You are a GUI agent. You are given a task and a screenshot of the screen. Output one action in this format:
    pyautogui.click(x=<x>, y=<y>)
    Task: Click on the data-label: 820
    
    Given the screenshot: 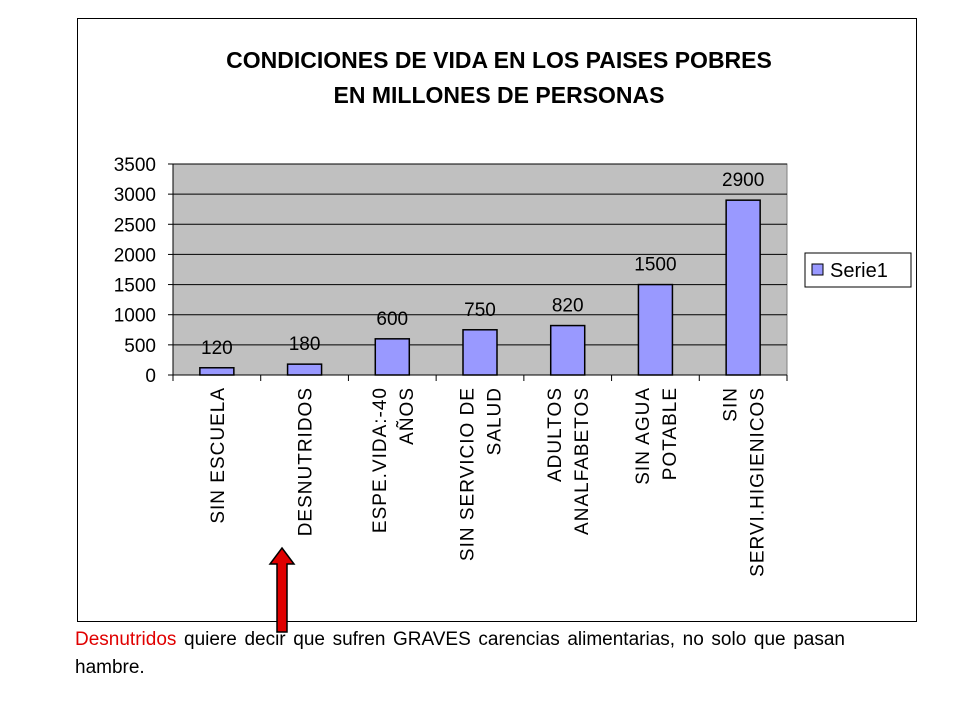 What is the action you would take?
    pyautogui.click(x=568, y=306)
    